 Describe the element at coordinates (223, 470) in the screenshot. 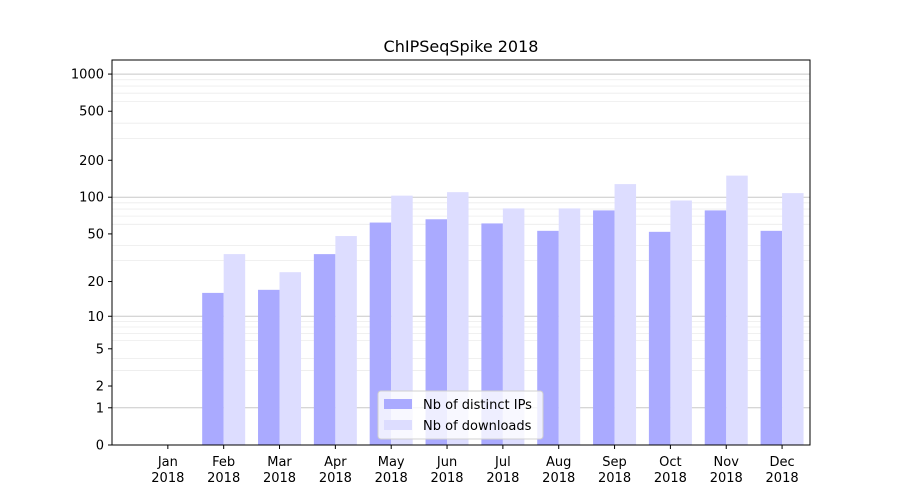

I see `x-tick-label: Feb 2018` at that location.